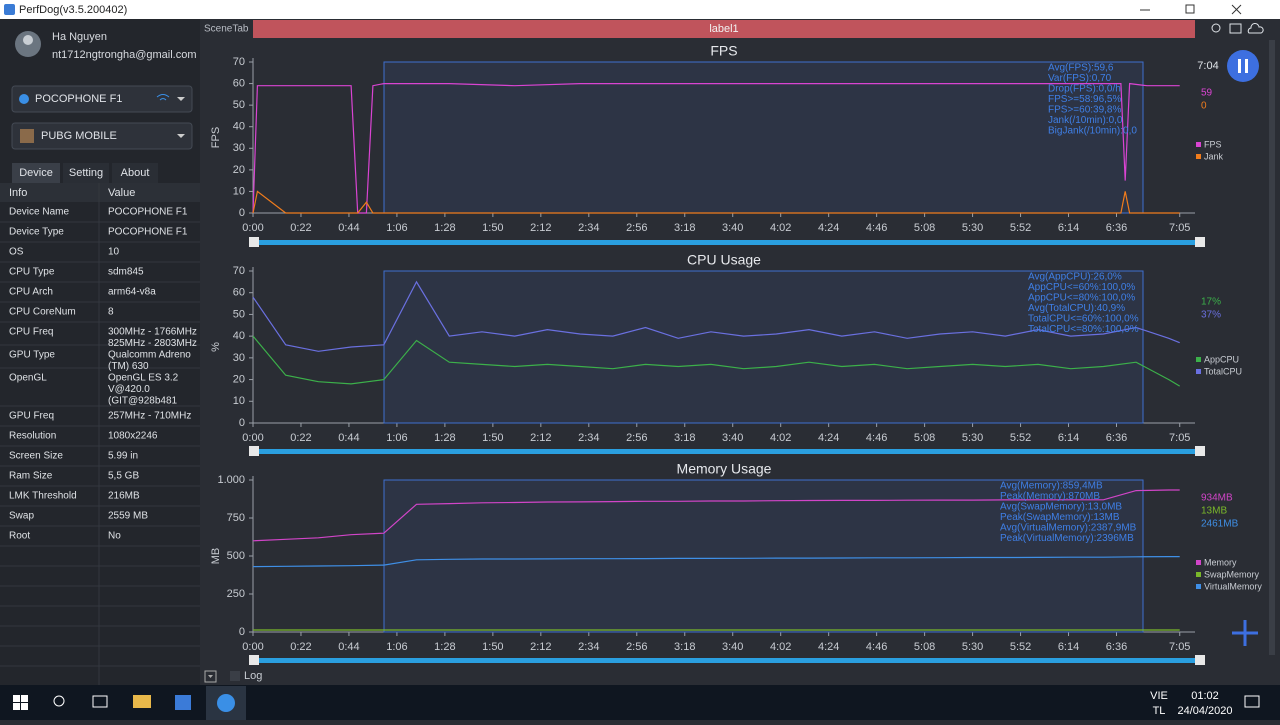 The image size is (1280, 725). Describe the element at coordinates (210, 676) in the screenshot. I see `log-toggle` at that location.